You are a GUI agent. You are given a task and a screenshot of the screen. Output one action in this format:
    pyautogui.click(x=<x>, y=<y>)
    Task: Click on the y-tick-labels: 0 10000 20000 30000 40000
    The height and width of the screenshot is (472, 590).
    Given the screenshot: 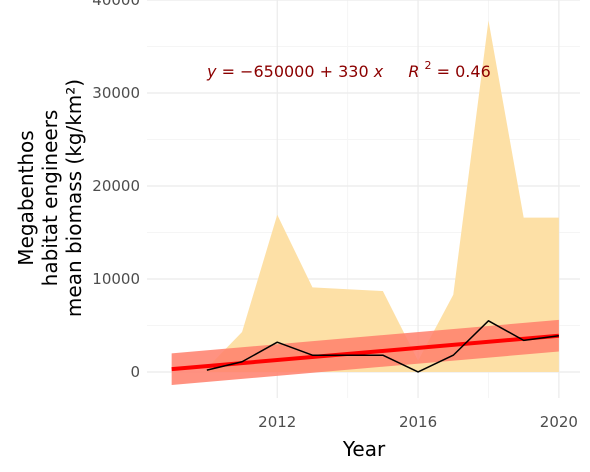 What is the action you would take?
    pyautogui.click(x=116, y=190)
    